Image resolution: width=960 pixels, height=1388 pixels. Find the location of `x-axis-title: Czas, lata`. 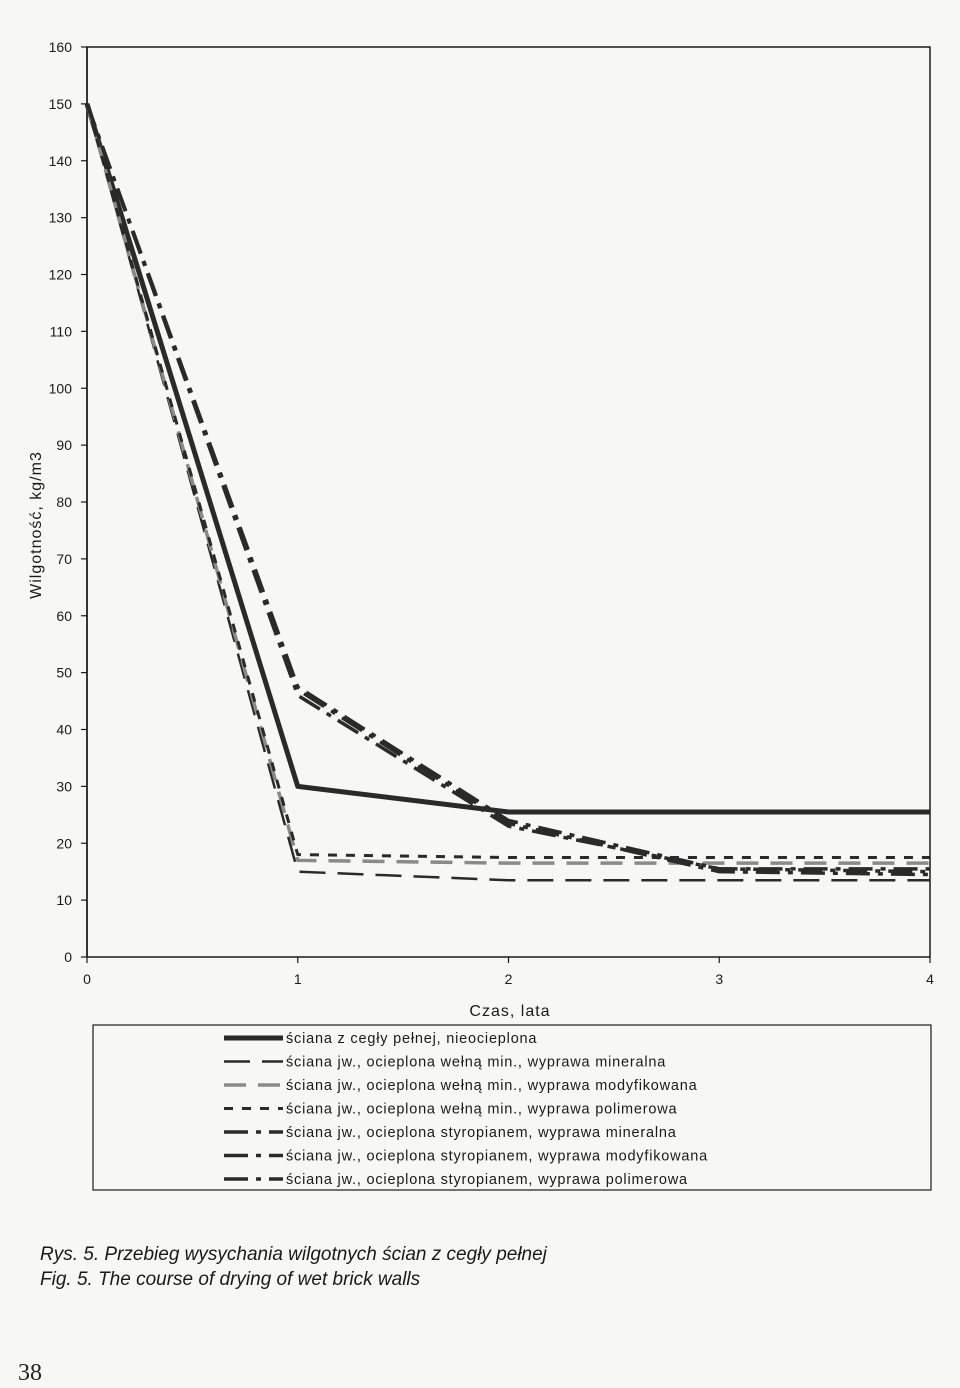

x-axis-title: Czas, lata is located at coordinates (509, 1011).